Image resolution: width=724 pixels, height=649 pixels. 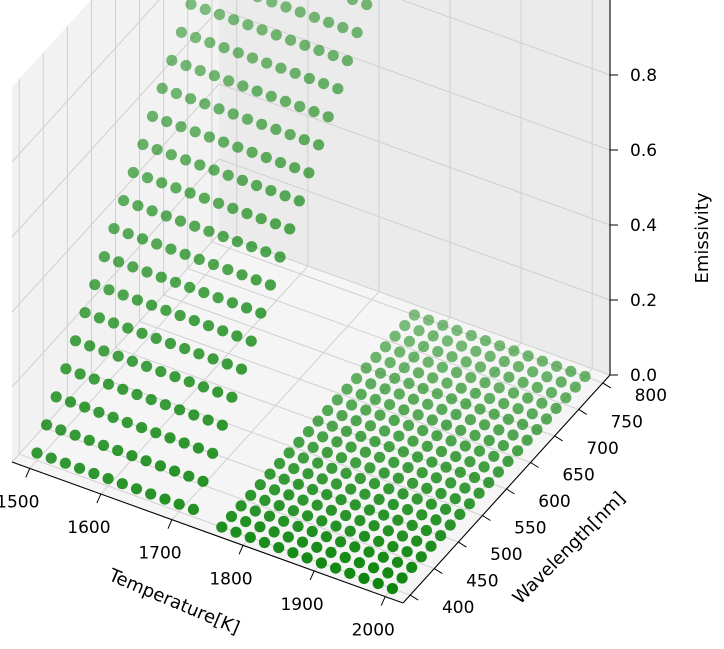 What do you see at coordinates (643, 76) in the screenshot?
I see `z-tick-label: 0.8` at bounding box center [643, 76].